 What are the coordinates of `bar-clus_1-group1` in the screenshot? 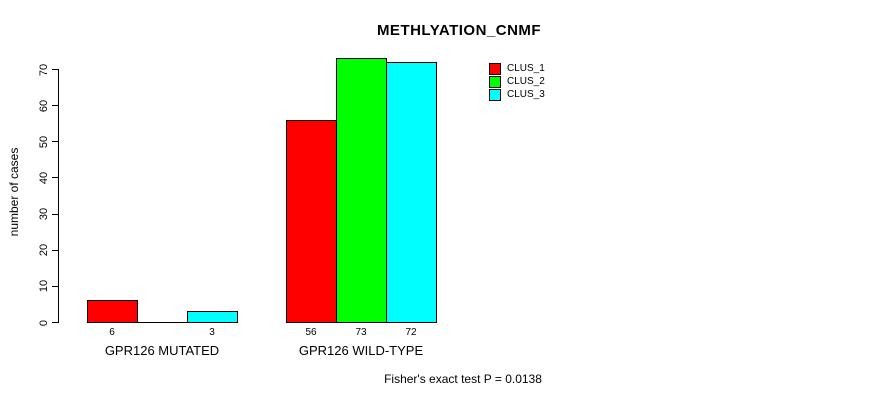 It's located at (112, 311).